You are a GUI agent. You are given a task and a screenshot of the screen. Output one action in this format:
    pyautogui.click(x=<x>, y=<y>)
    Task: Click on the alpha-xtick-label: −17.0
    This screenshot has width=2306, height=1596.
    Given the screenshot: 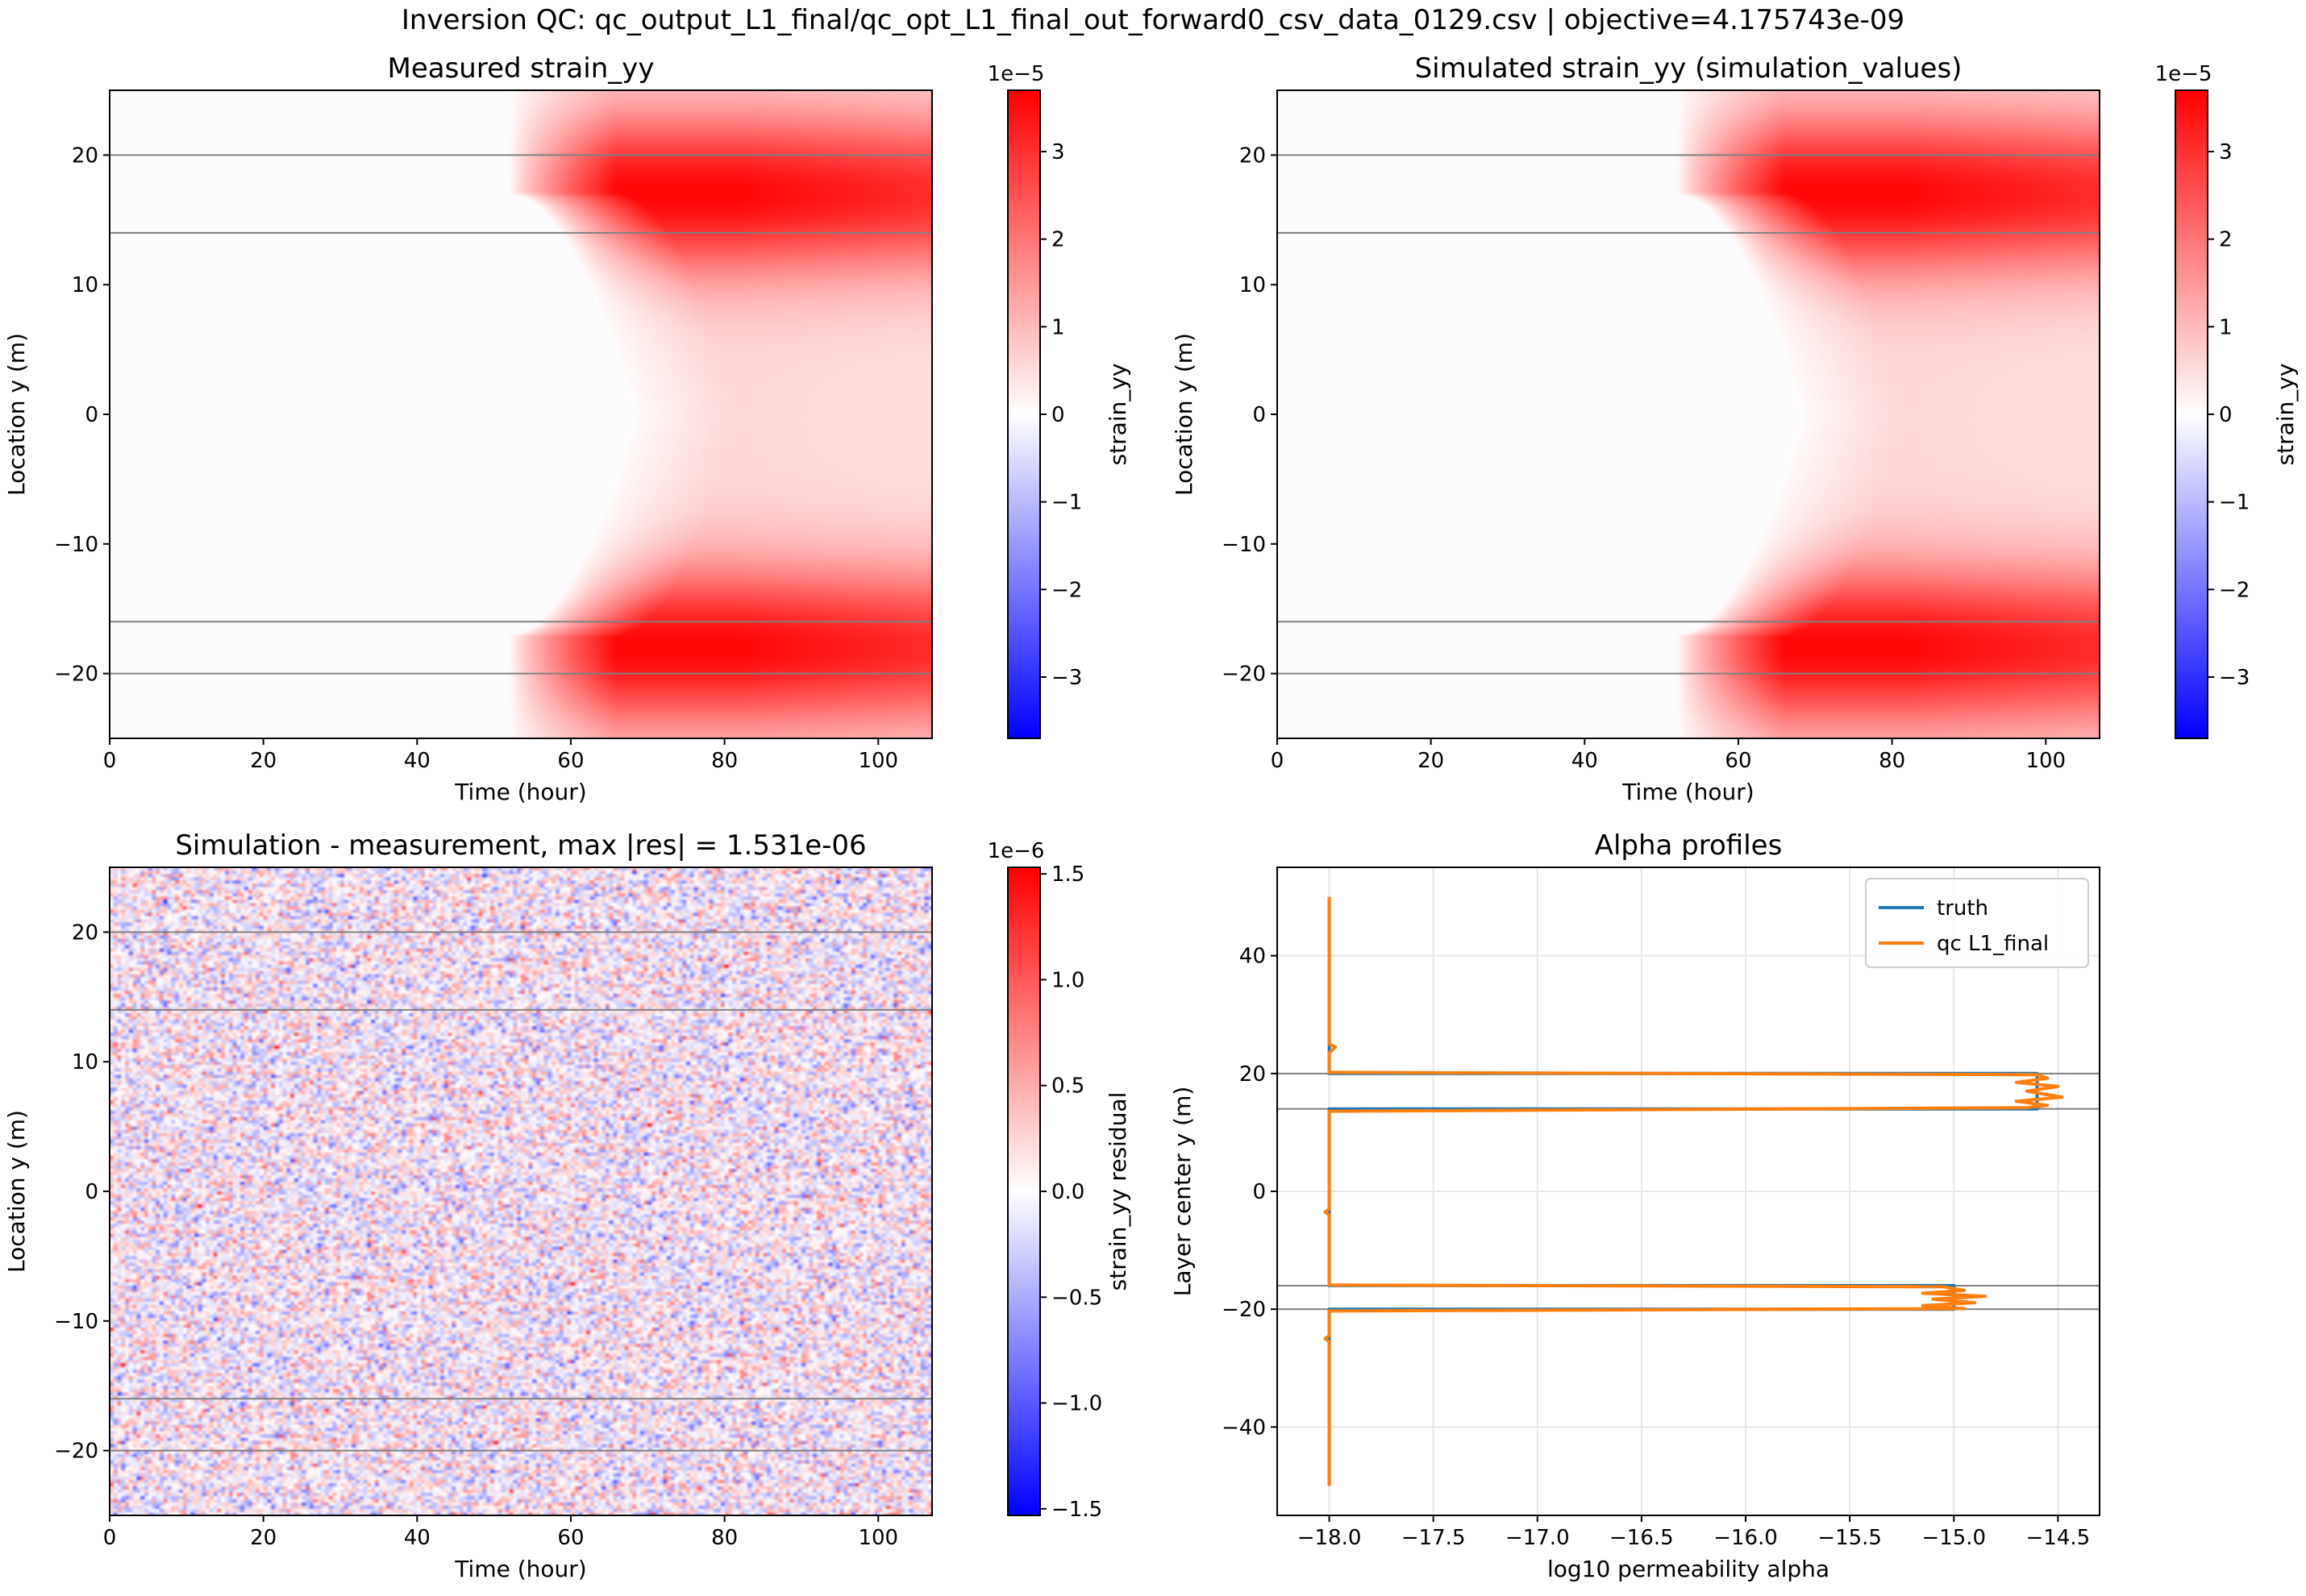 What is the action you would take?
    pyautogui.click(x=1537, y=1538)
    